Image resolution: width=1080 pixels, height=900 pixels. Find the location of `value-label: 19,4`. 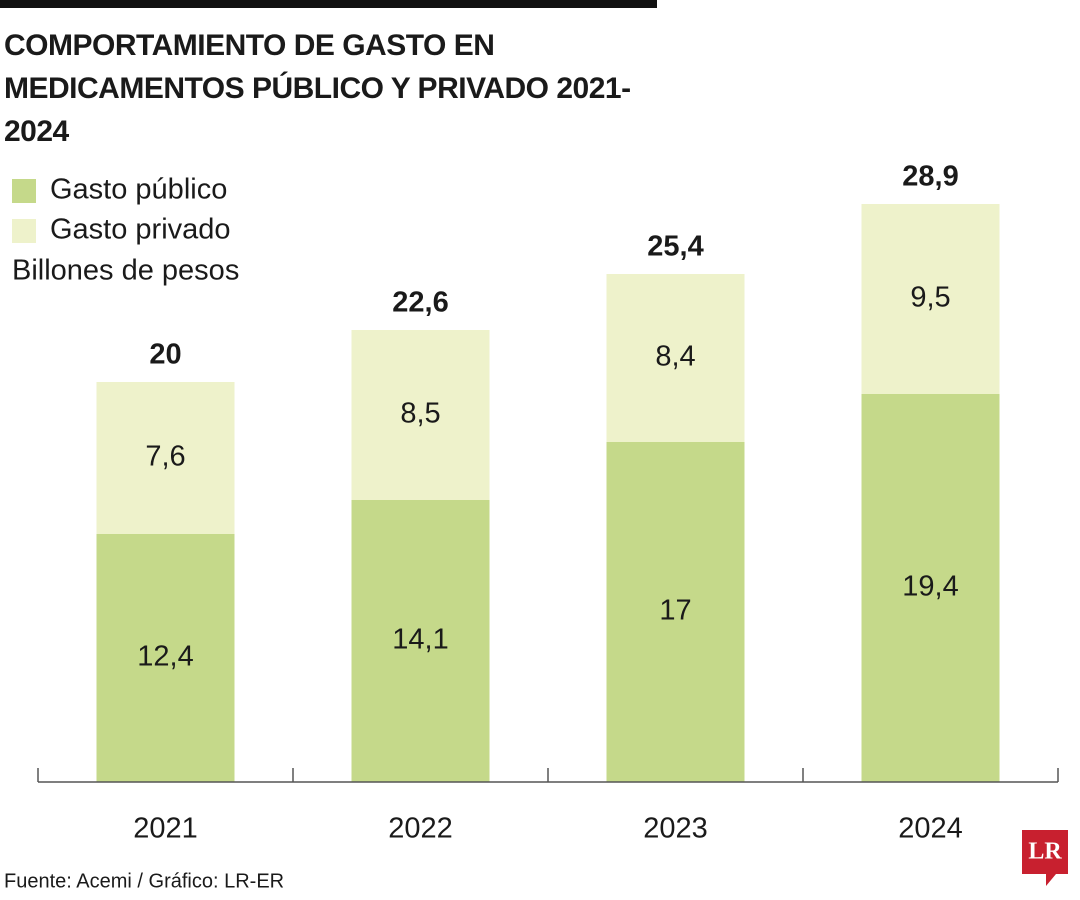

value-label: 19,4 is located at coordinates (930, 587).